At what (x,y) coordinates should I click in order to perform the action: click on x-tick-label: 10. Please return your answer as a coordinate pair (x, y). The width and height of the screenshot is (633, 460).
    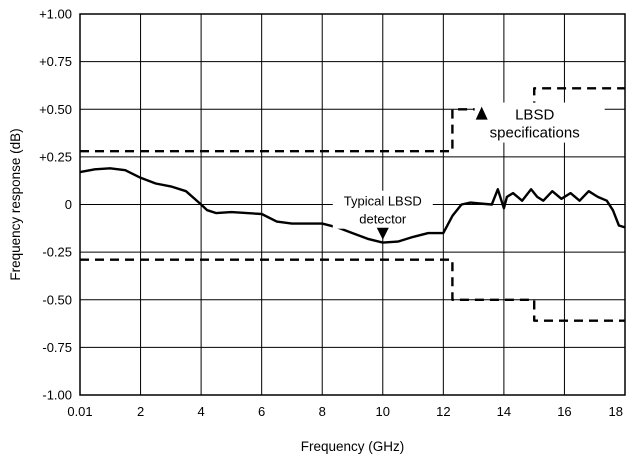
    Looking at the image, I should click on (383, 411).